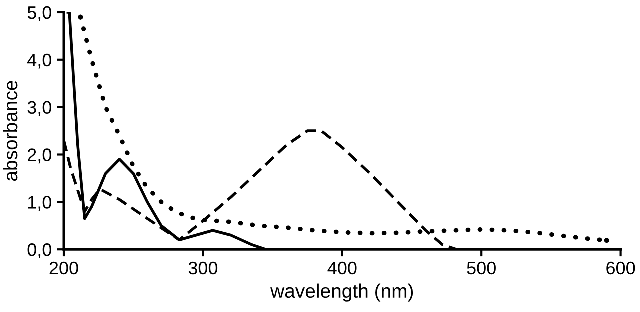 This screenshot has width=640, height=312. Describe the element at coordinates (40, 108) in the screenshot. I see `y-tick-label: 3,0` at that location.